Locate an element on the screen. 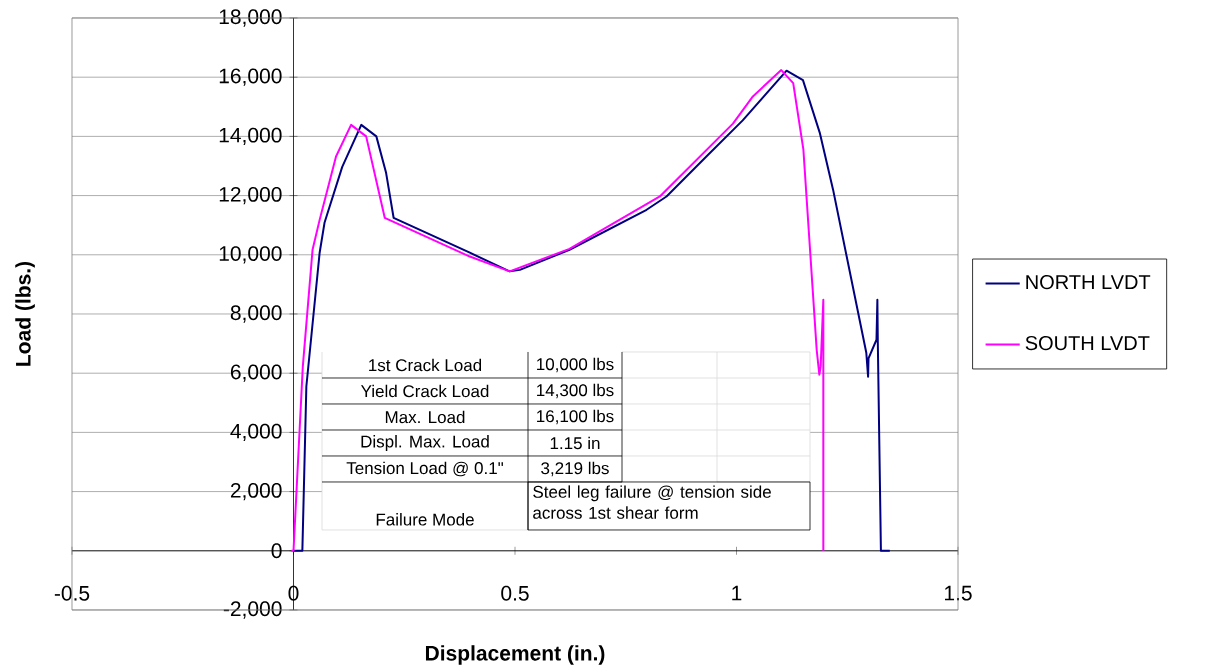 The width and height of the screenshot is (1211, 672). annotation: Displ. Max. Load is located at coordinates (425, 443).